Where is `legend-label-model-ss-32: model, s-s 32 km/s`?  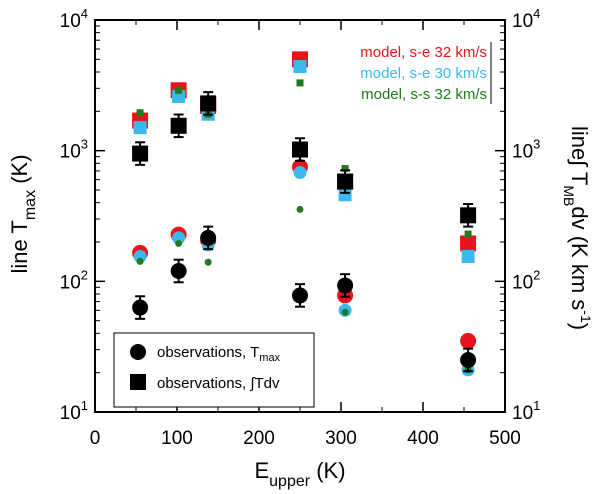
legend-label-model-ss-32: model, s-s 32 km/s is located at coordinates (424, 94).